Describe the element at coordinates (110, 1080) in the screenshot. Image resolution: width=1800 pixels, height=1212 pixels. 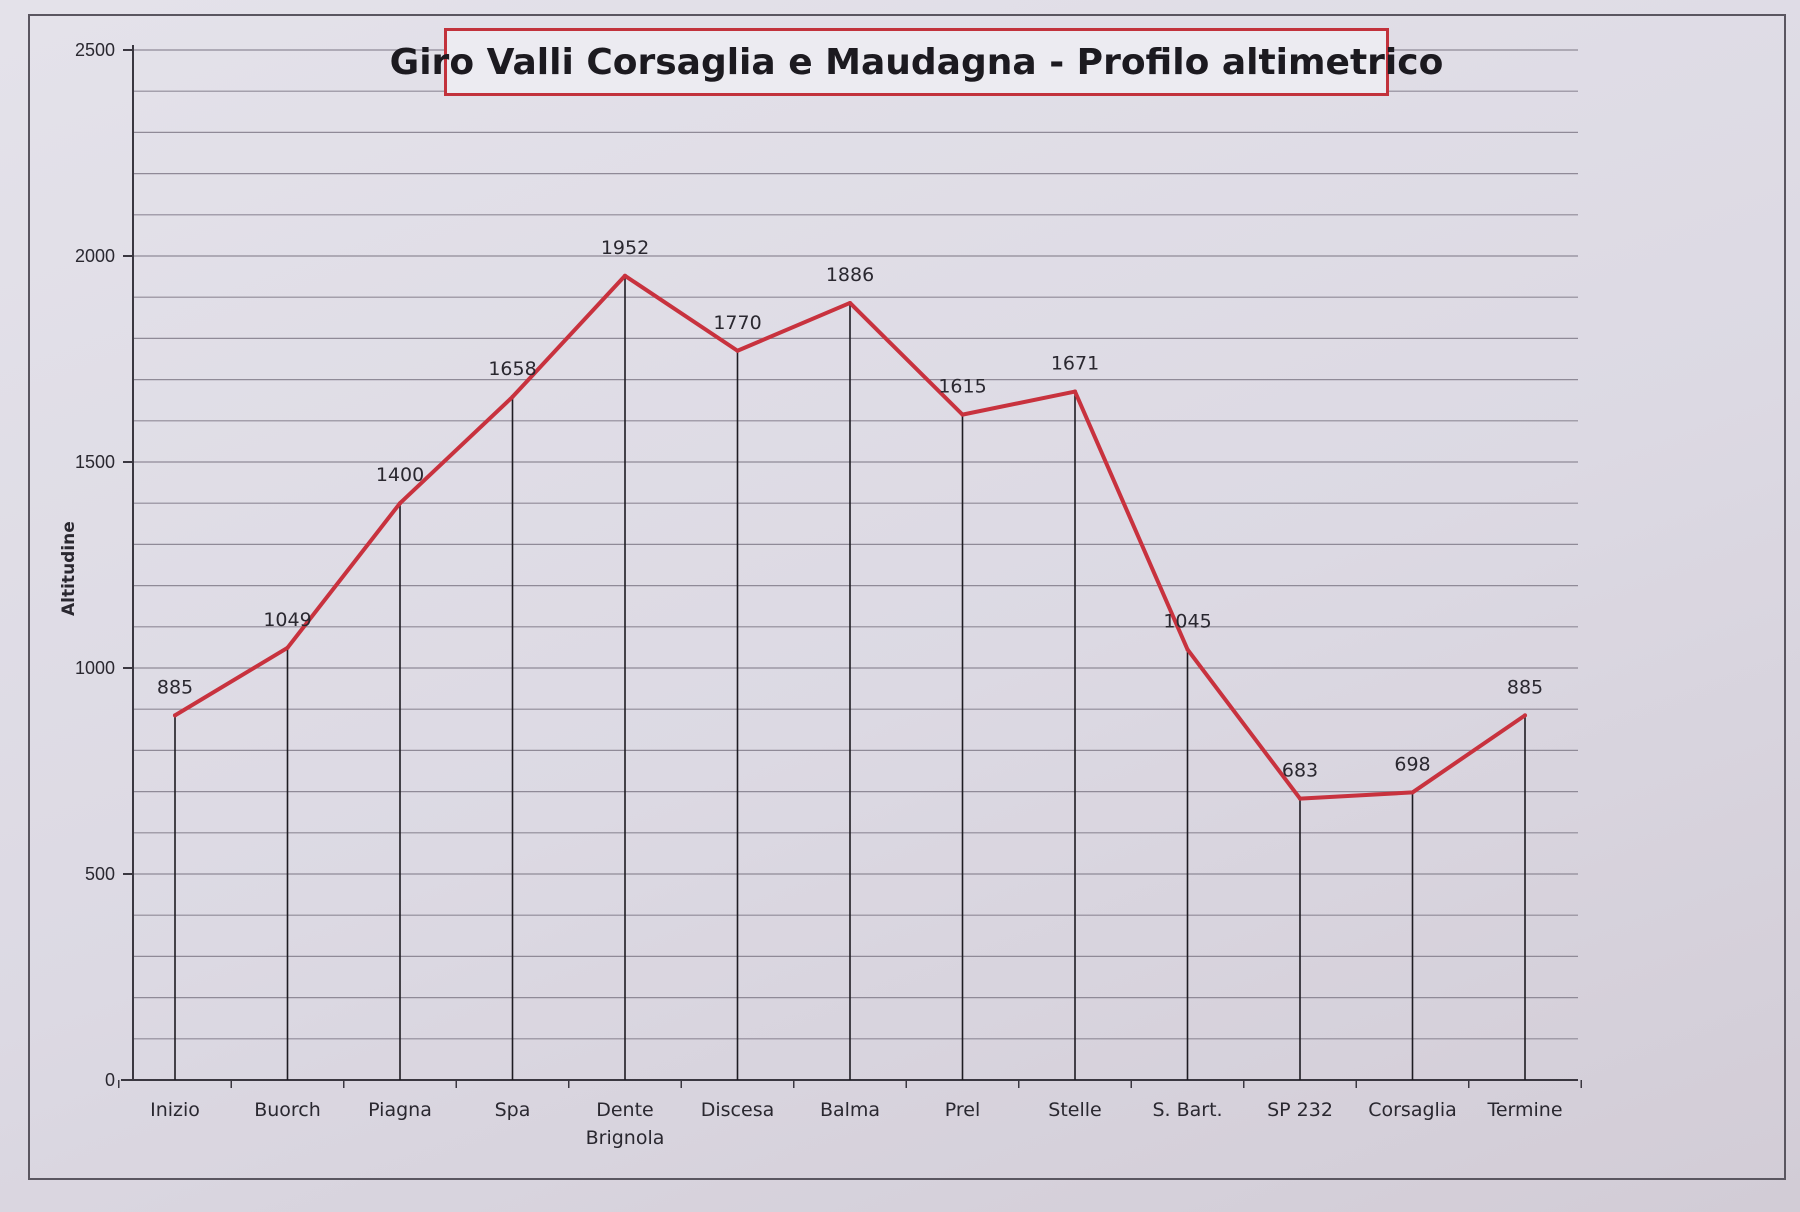
I see `y-tick-label: 0` at that location.